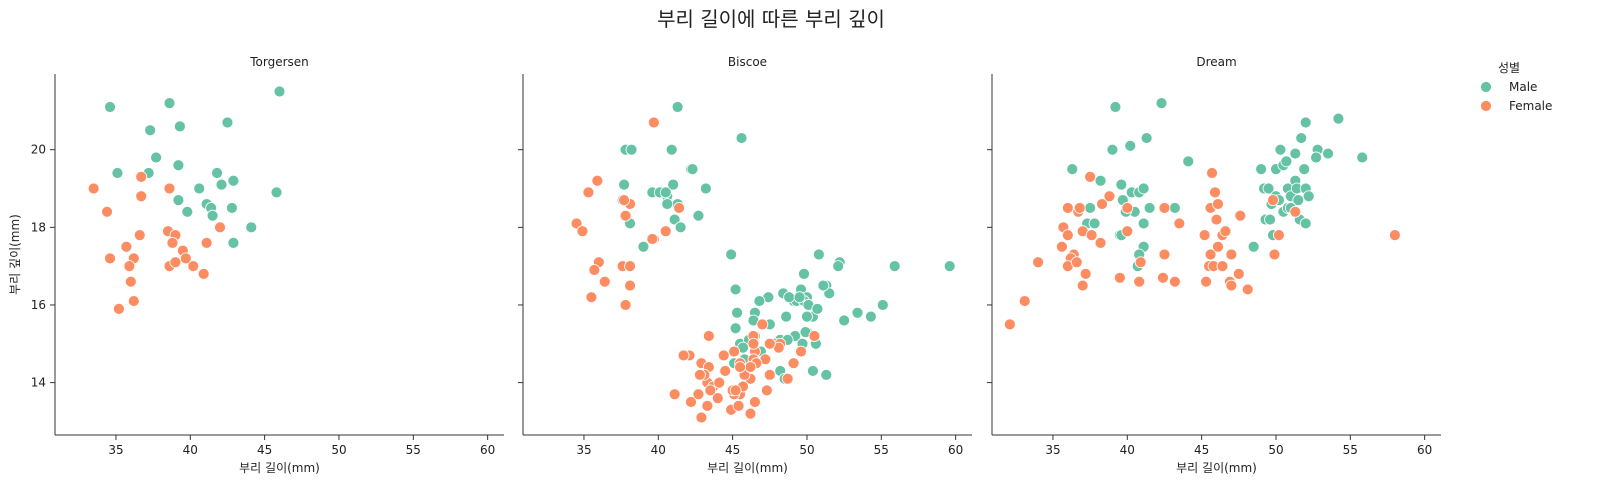 The image size is (1605, 496). I want to click on x-tick-label-torgersen-55: 55, so click(413, 450).